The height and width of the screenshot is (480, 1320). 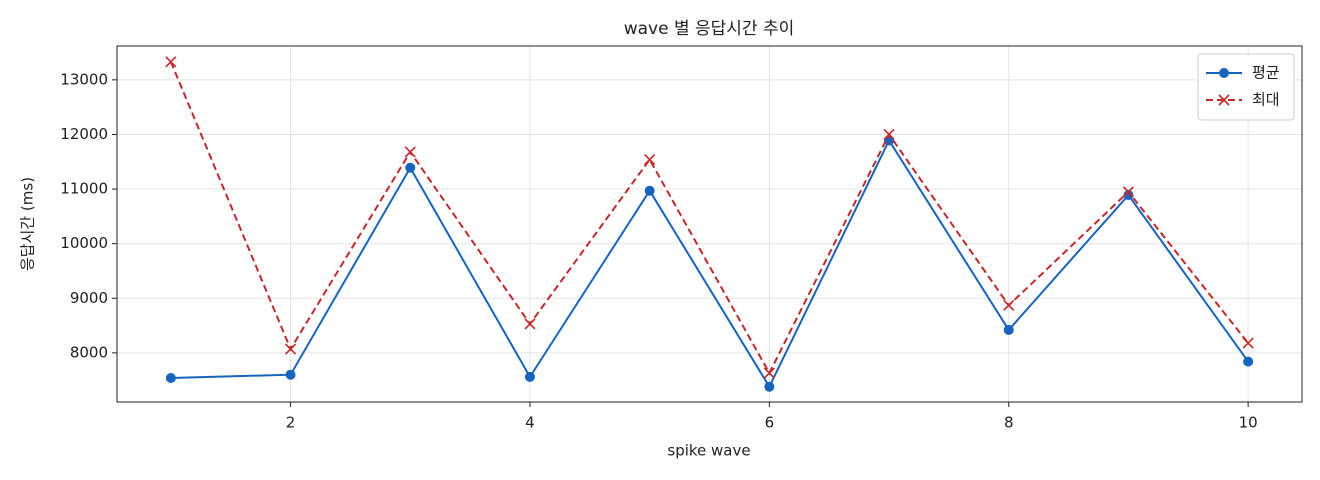 What do you see at coordinates (84, 134) in the screenshot?
I see `y-tick-label: 12000` at bounding box center [84, 134].